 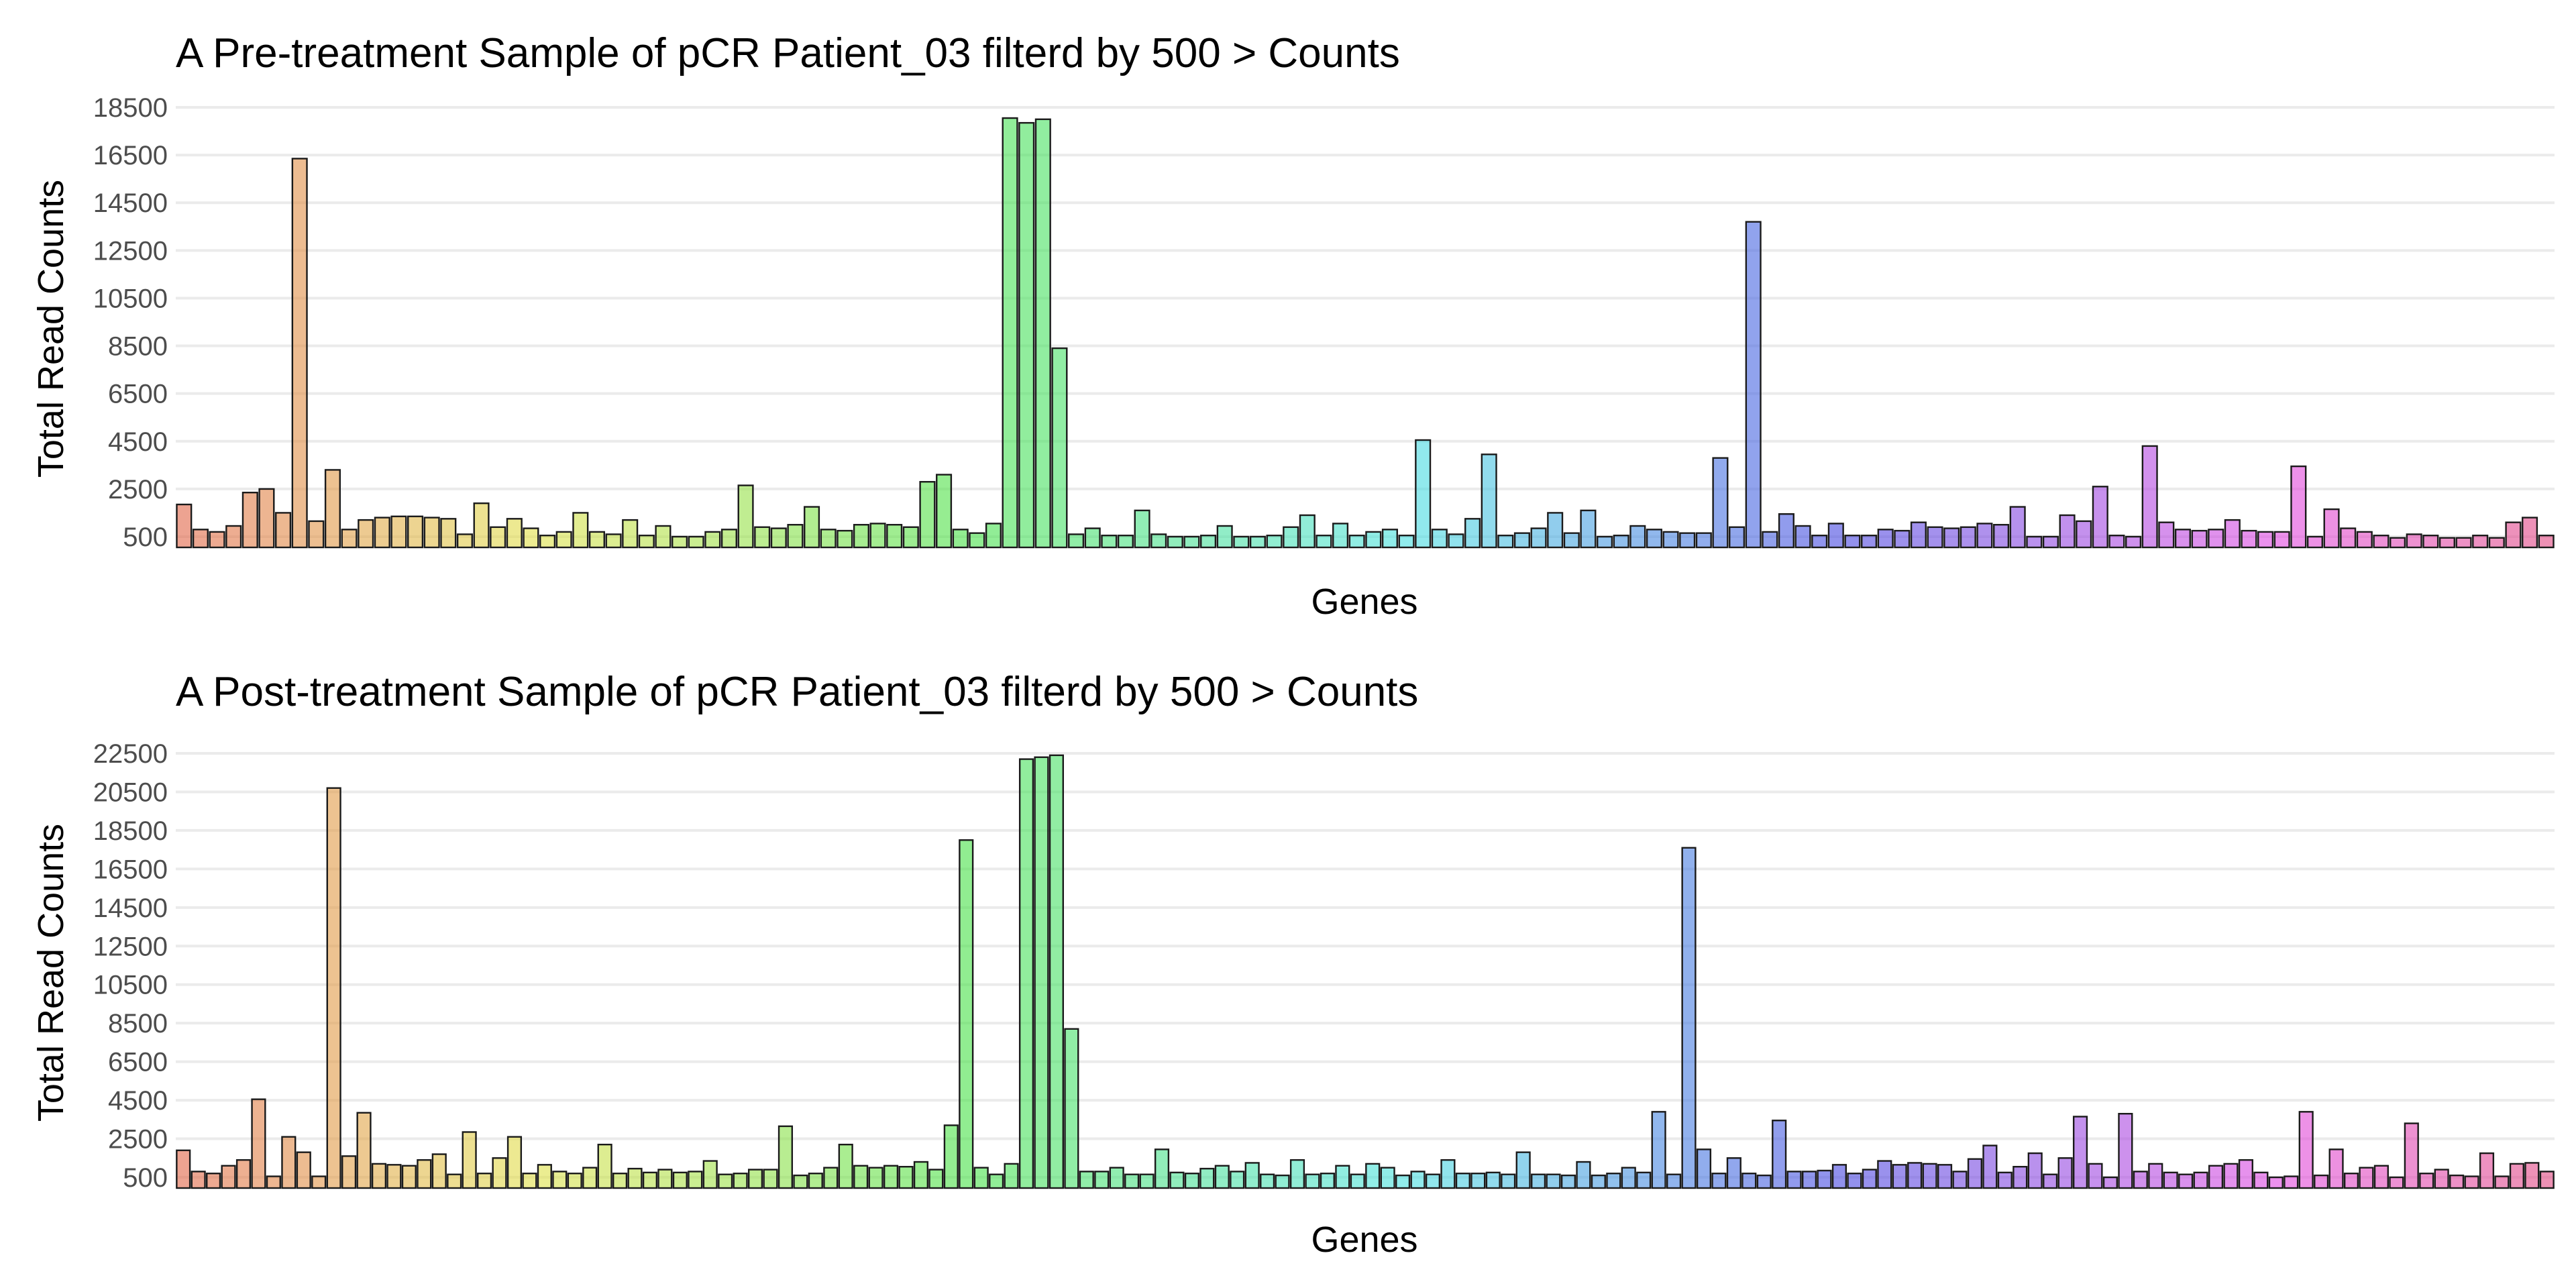 What do you see at coordinates (1364, 602) in the screenshot?
I see `x-axis-title: Genes` at bounding box center [1364, 602].